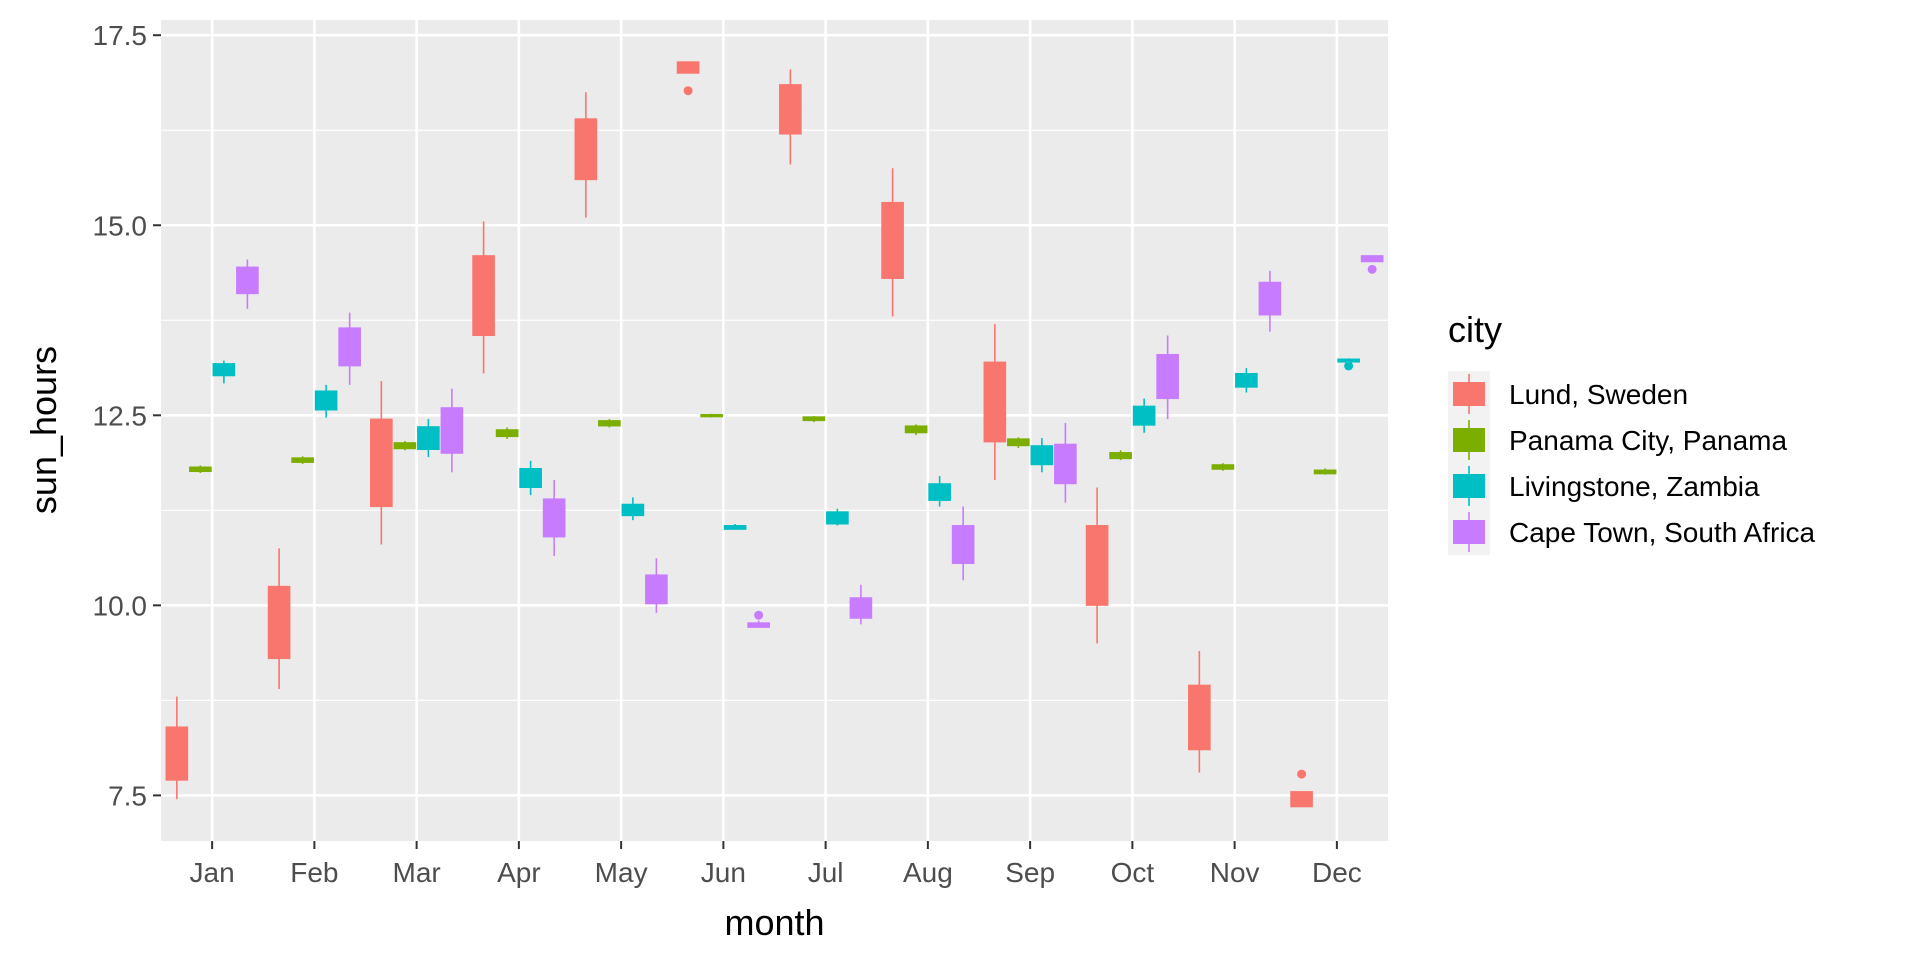 The width and height of the screenshot is (1920, 960). Describe the element at coordinates (120, 415) in the screenshot. I see `y-tick-label: 12.5` at that location.